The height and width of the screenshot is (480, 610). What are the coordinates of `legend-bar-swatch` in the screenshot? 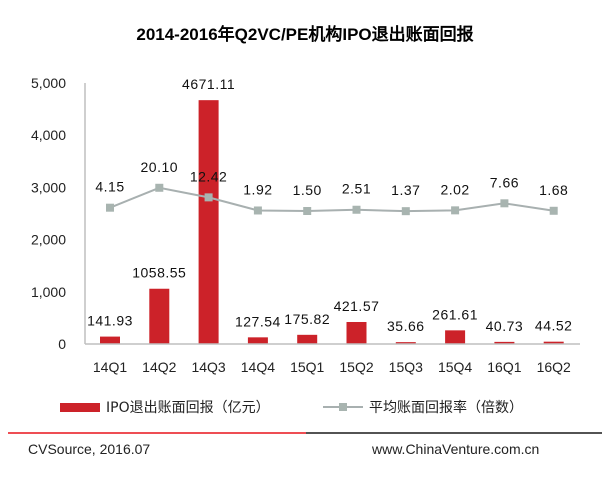 It's located at (80, 407).